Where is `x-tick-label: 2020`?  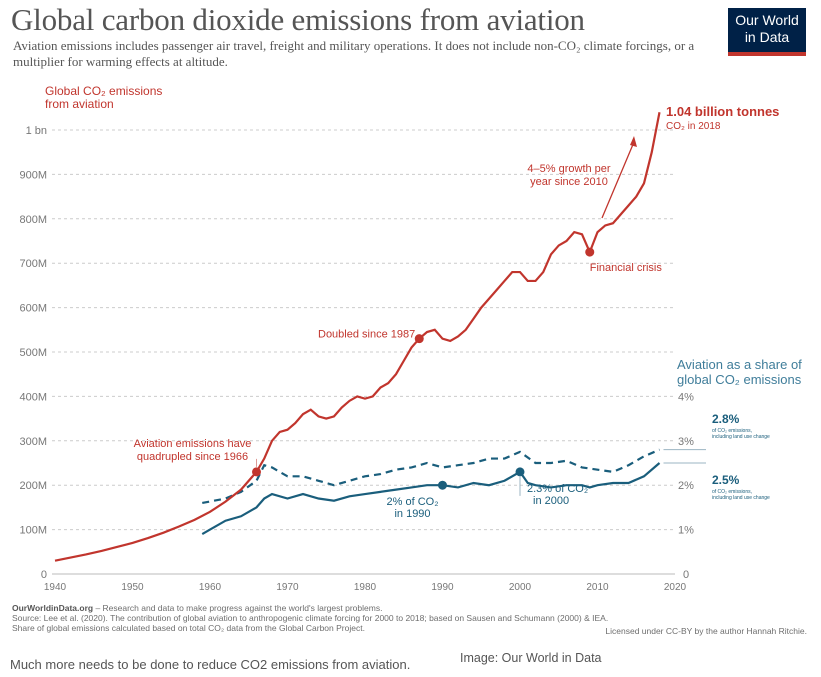 x-tick-label: 2020 is located at coordinates (675, 587).